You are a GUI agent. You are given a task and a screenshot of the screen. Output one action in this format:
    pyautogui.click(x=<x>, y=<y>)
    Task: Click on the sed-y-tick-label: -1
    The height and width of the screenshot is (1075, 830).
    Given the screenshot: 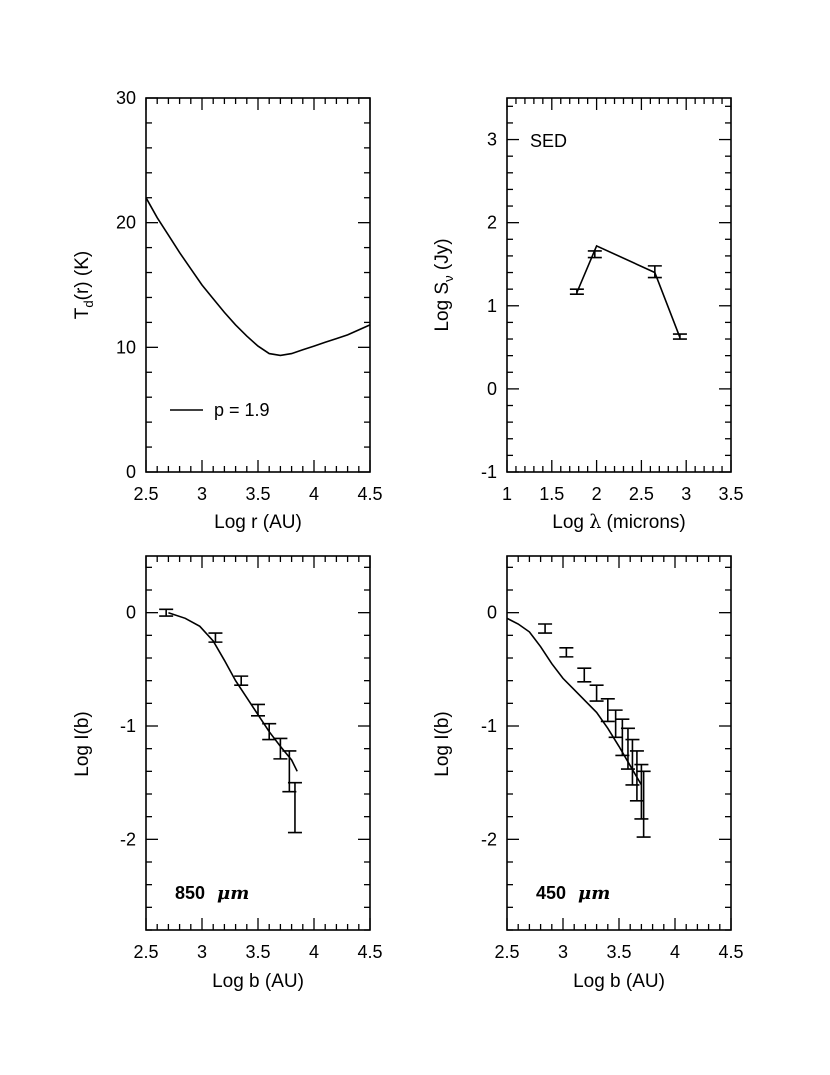 What is the action you would take?
    pyautogui.click(x=489, y=472)
    